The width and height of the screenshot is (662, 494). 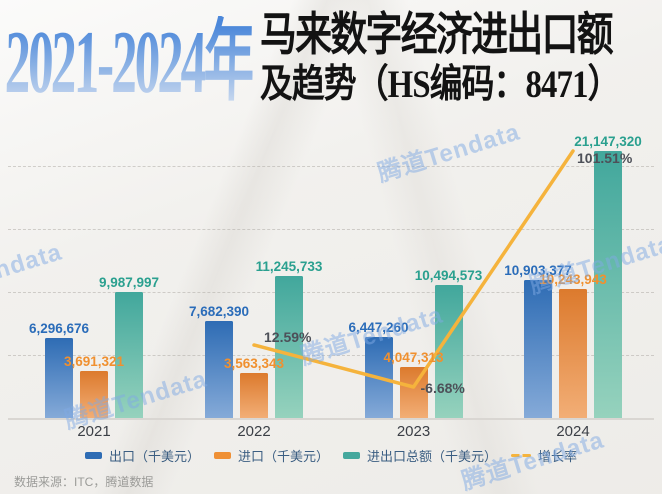 What do you see at coordinates (413, 431) in the screenshot?
I see `x-tick-2023: 2023` at bounding box center [413, 431].